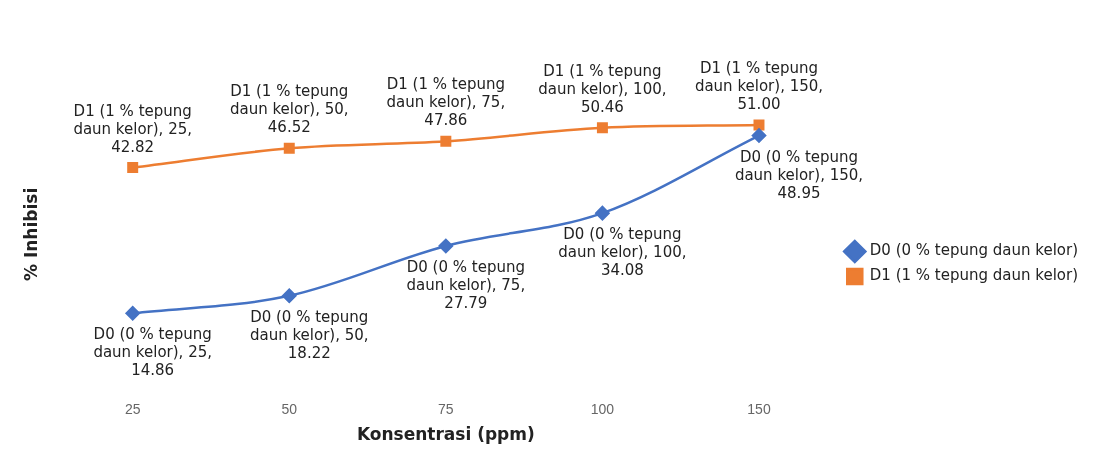  I want to click on data-label: D0 (0 % tepung daun kelor), 50, 18.22, so click(309, 334).